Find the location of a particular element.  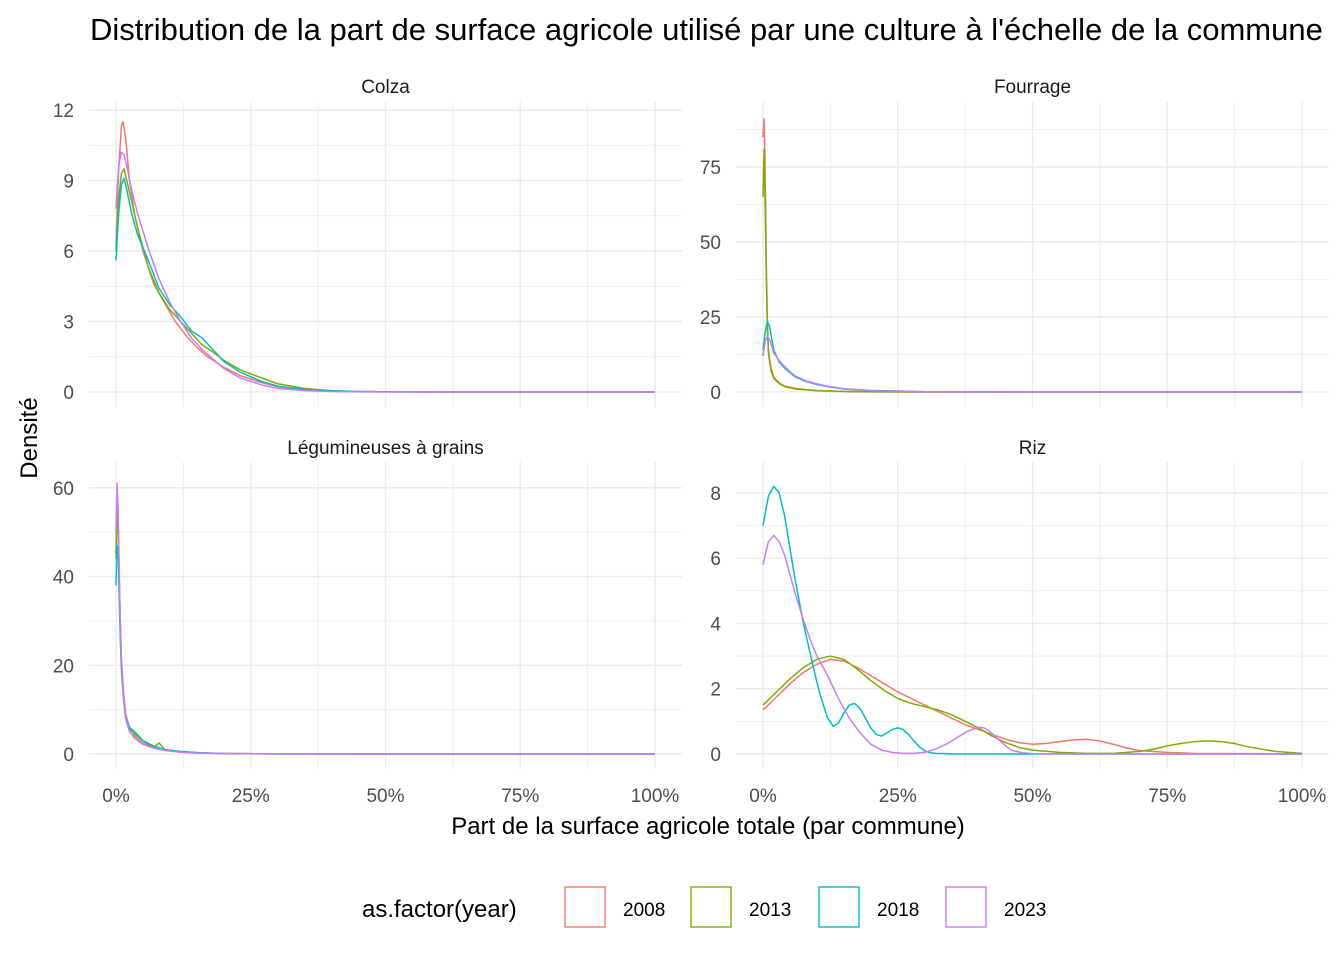

legend-items: 2008 2013 2018 2023 is located at coordinates (805, 907).